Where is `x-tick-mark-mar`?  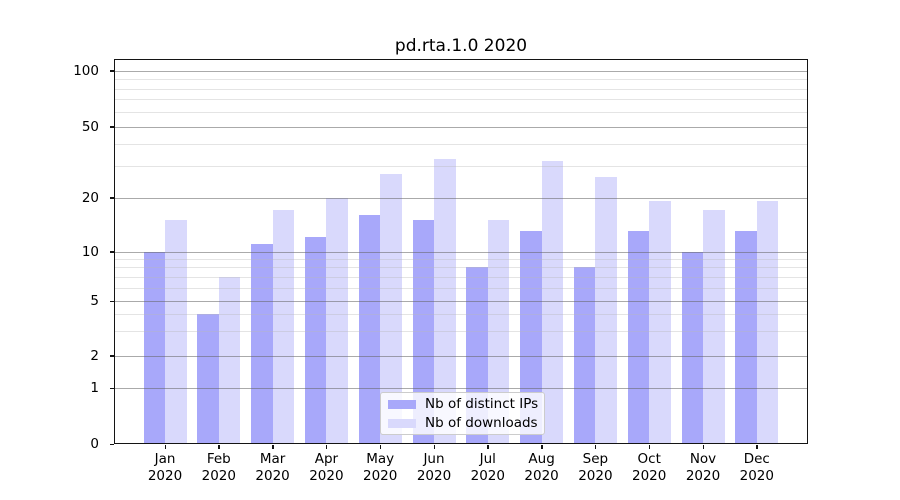
x-tick-mark-mar is located at coordinates (273, 446).